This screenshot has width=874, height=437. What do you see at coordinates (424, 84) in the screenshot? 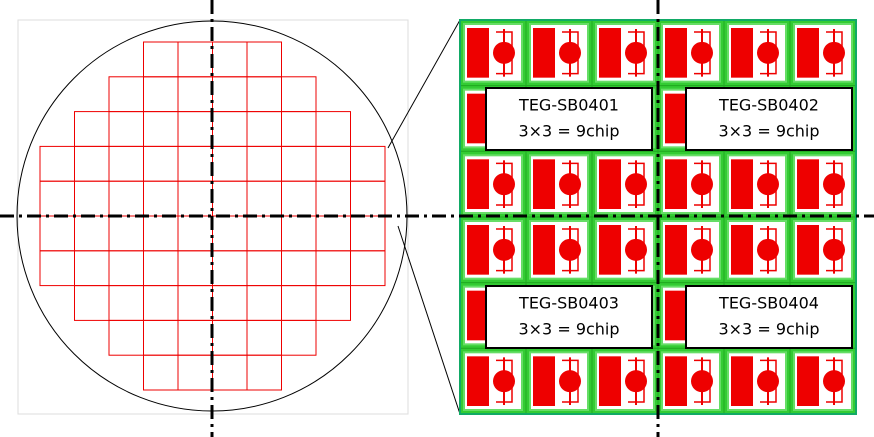
I see `zoom-line` at bounding box center [424, 84].